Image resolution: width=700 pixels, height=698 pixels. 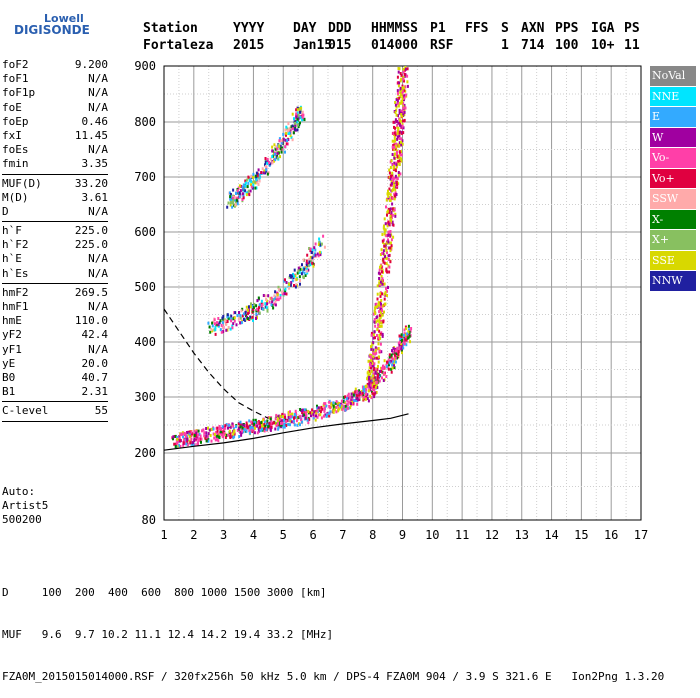 I want to click on param-value: 33.20, so click(x=91, y=183).